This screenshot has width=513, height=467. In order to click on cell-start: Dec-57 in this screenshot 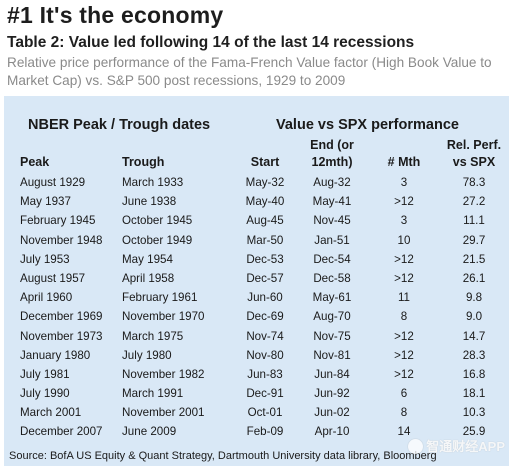, I will do `click(265, 278)`.